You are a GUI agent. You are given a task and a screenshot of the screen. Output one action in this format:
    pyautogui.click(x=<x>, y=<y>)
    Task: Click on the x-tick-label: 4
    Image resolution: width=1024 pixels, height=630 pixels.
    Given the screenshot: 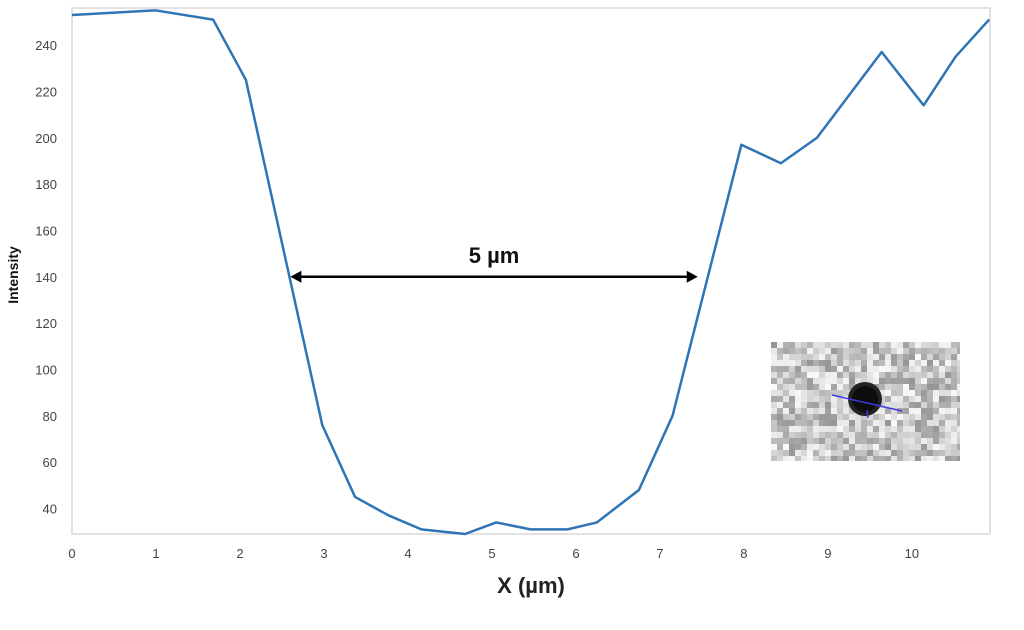 What is the action you would take?
    pyautogui.click(x=407, y=553)
    